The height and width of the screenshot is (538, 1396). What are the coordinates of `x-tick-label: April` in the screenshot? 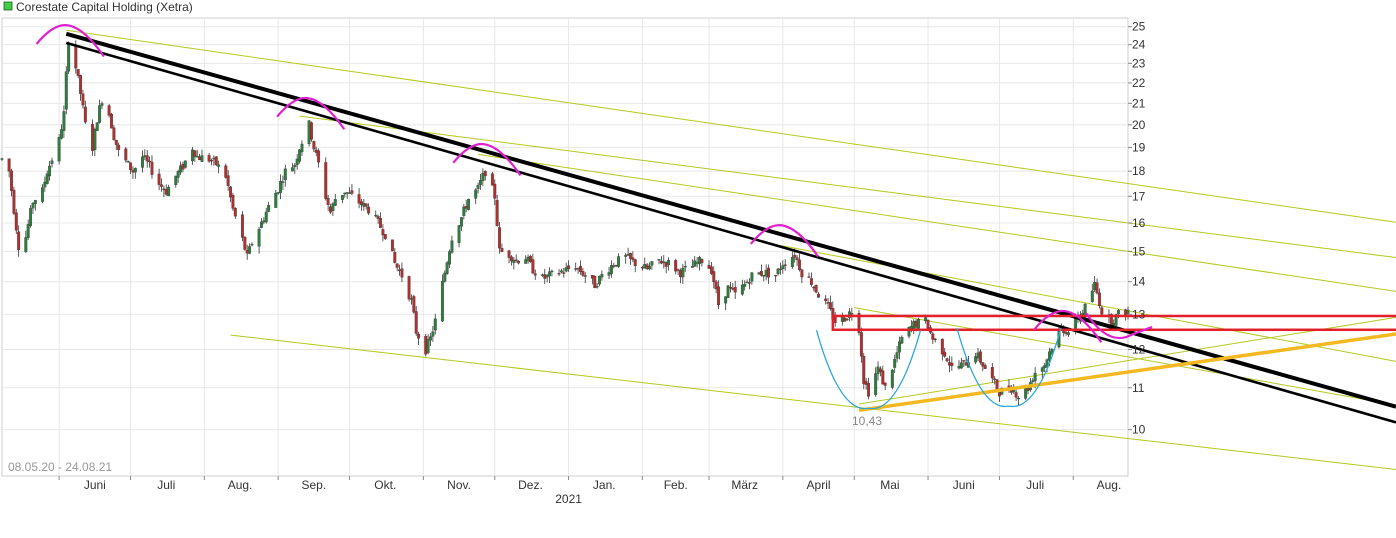 It's located at (819, 485).